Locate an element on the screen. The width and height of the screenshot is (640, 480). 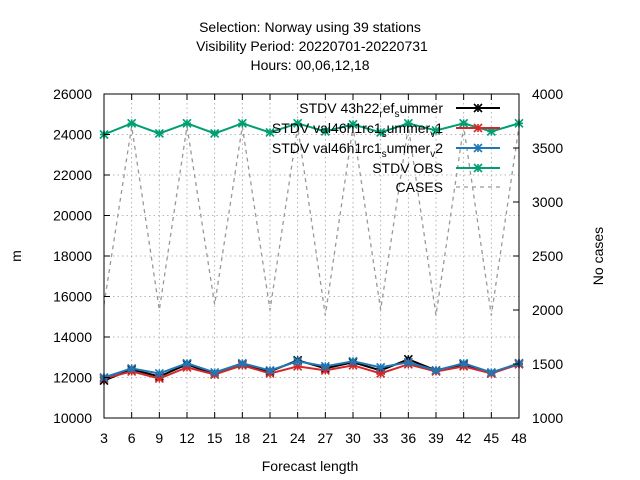
series-2-line is located at coordinates (311, 369).